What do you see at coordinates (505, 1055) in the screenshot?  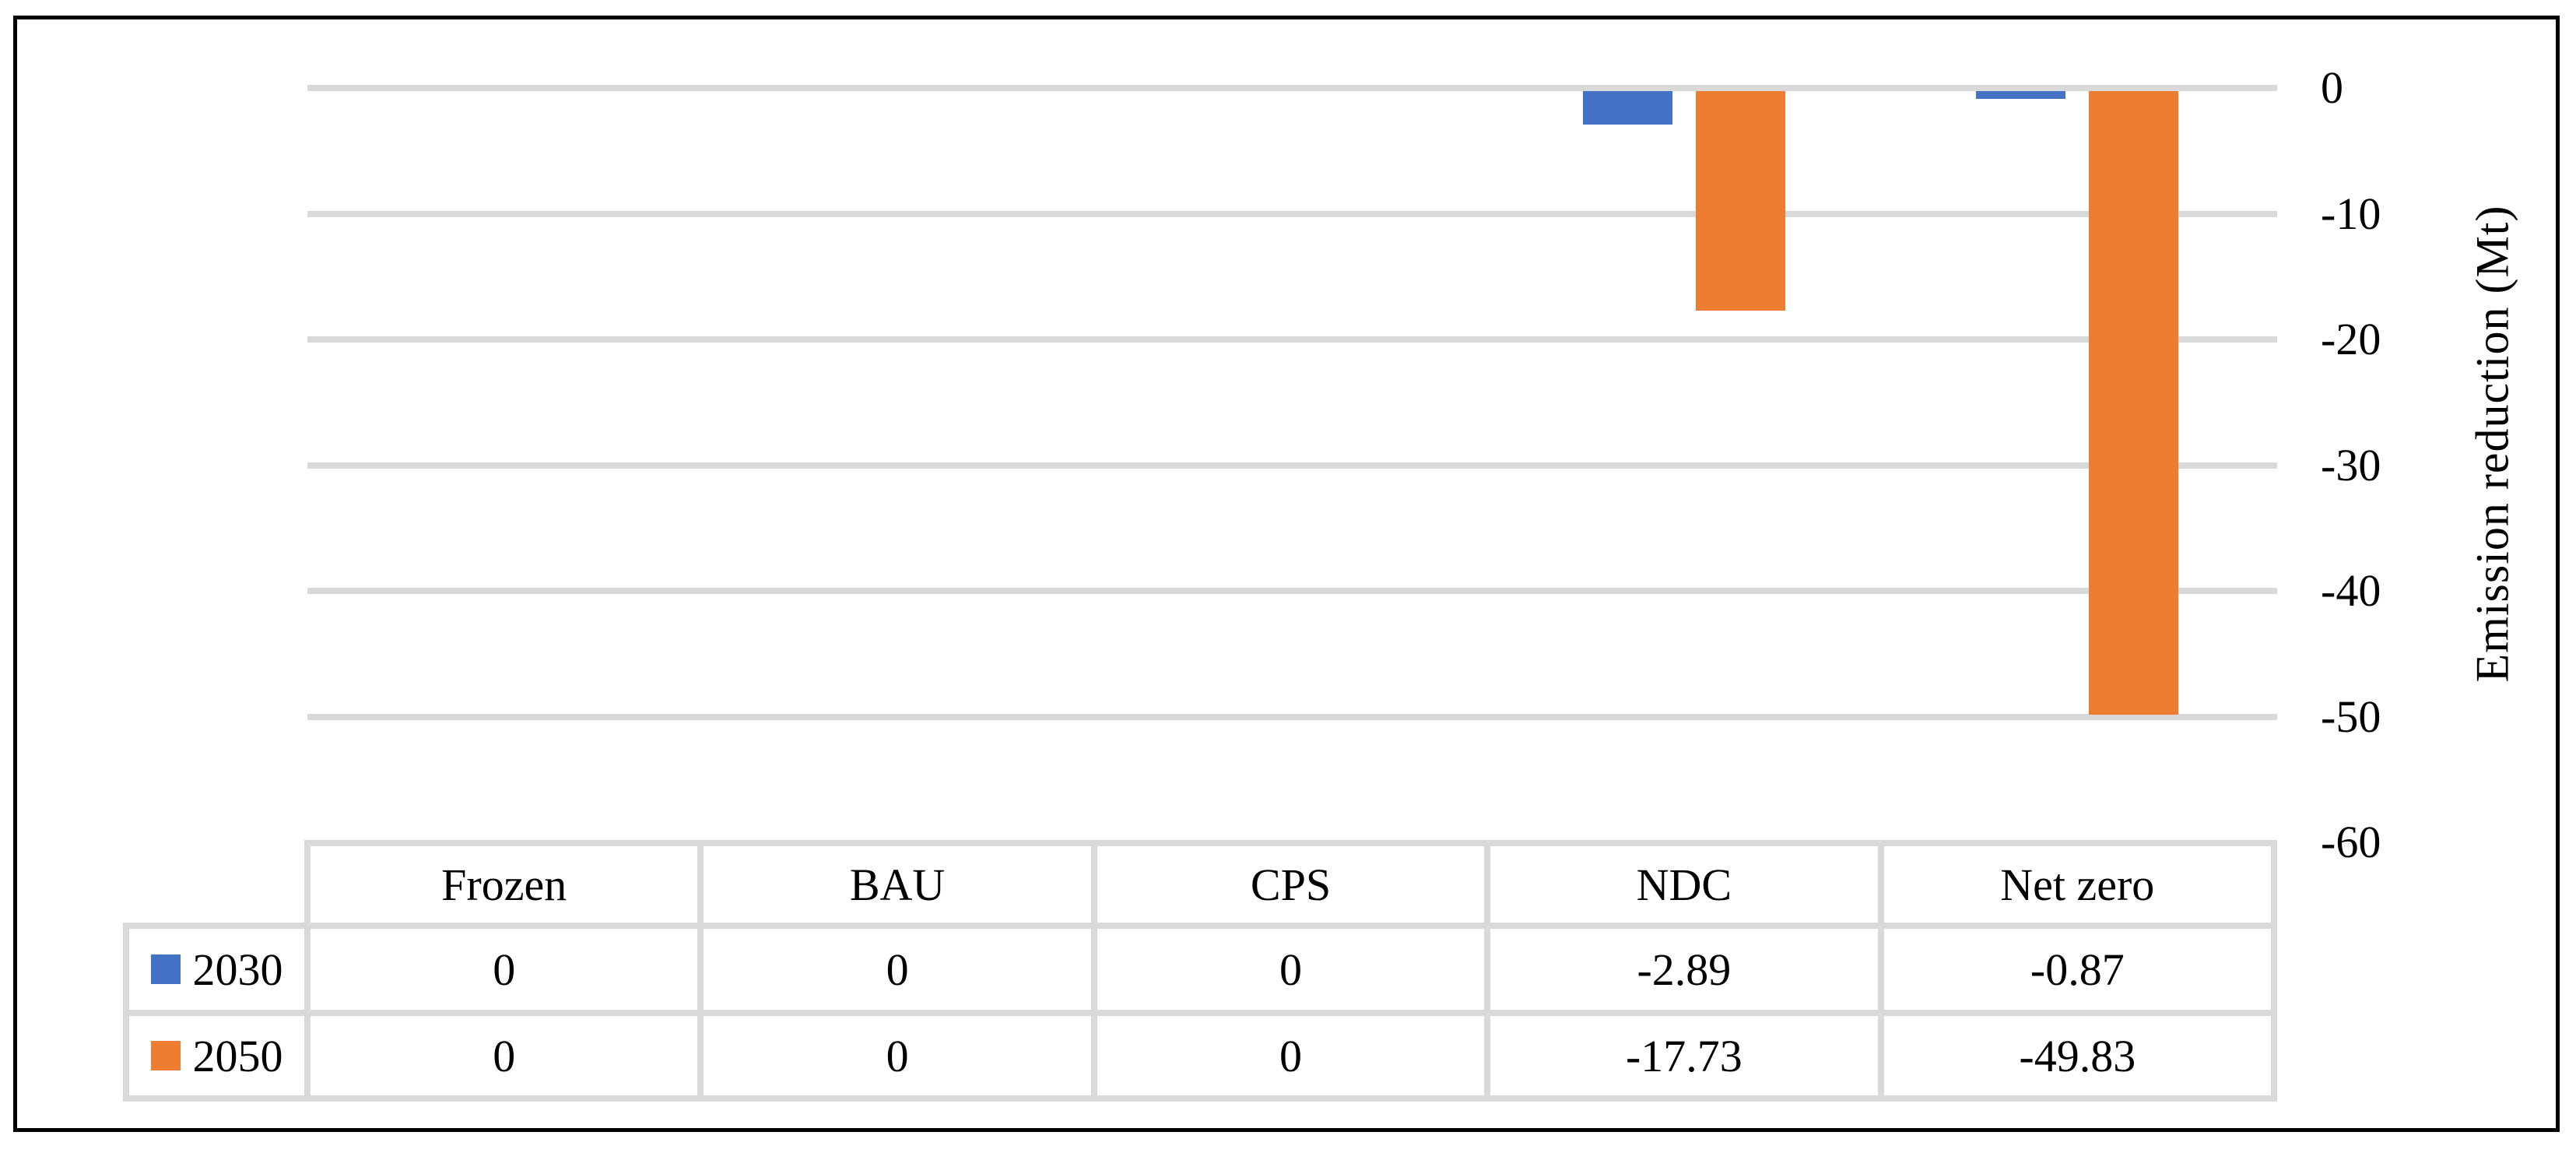 I see `table-cell-2050-frozen: 0` at bounding box center [505, 1055].